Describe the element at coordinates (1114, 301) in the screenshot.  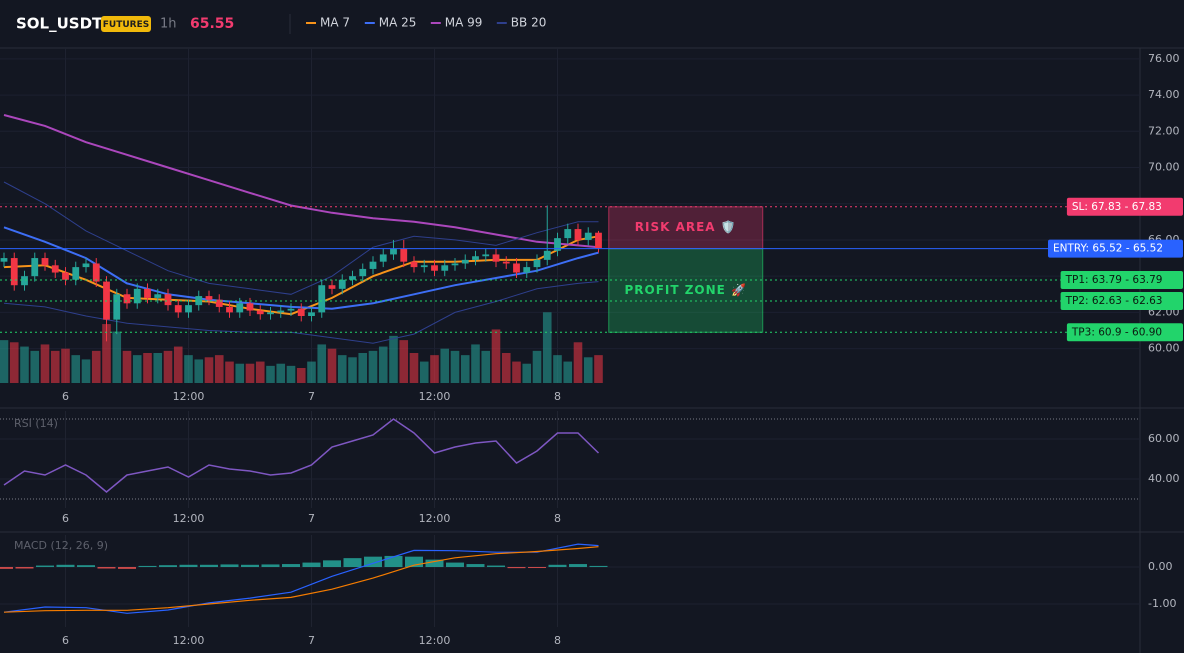
I see `price-level-label: TP2: 62.63 - 62.63` at that location.